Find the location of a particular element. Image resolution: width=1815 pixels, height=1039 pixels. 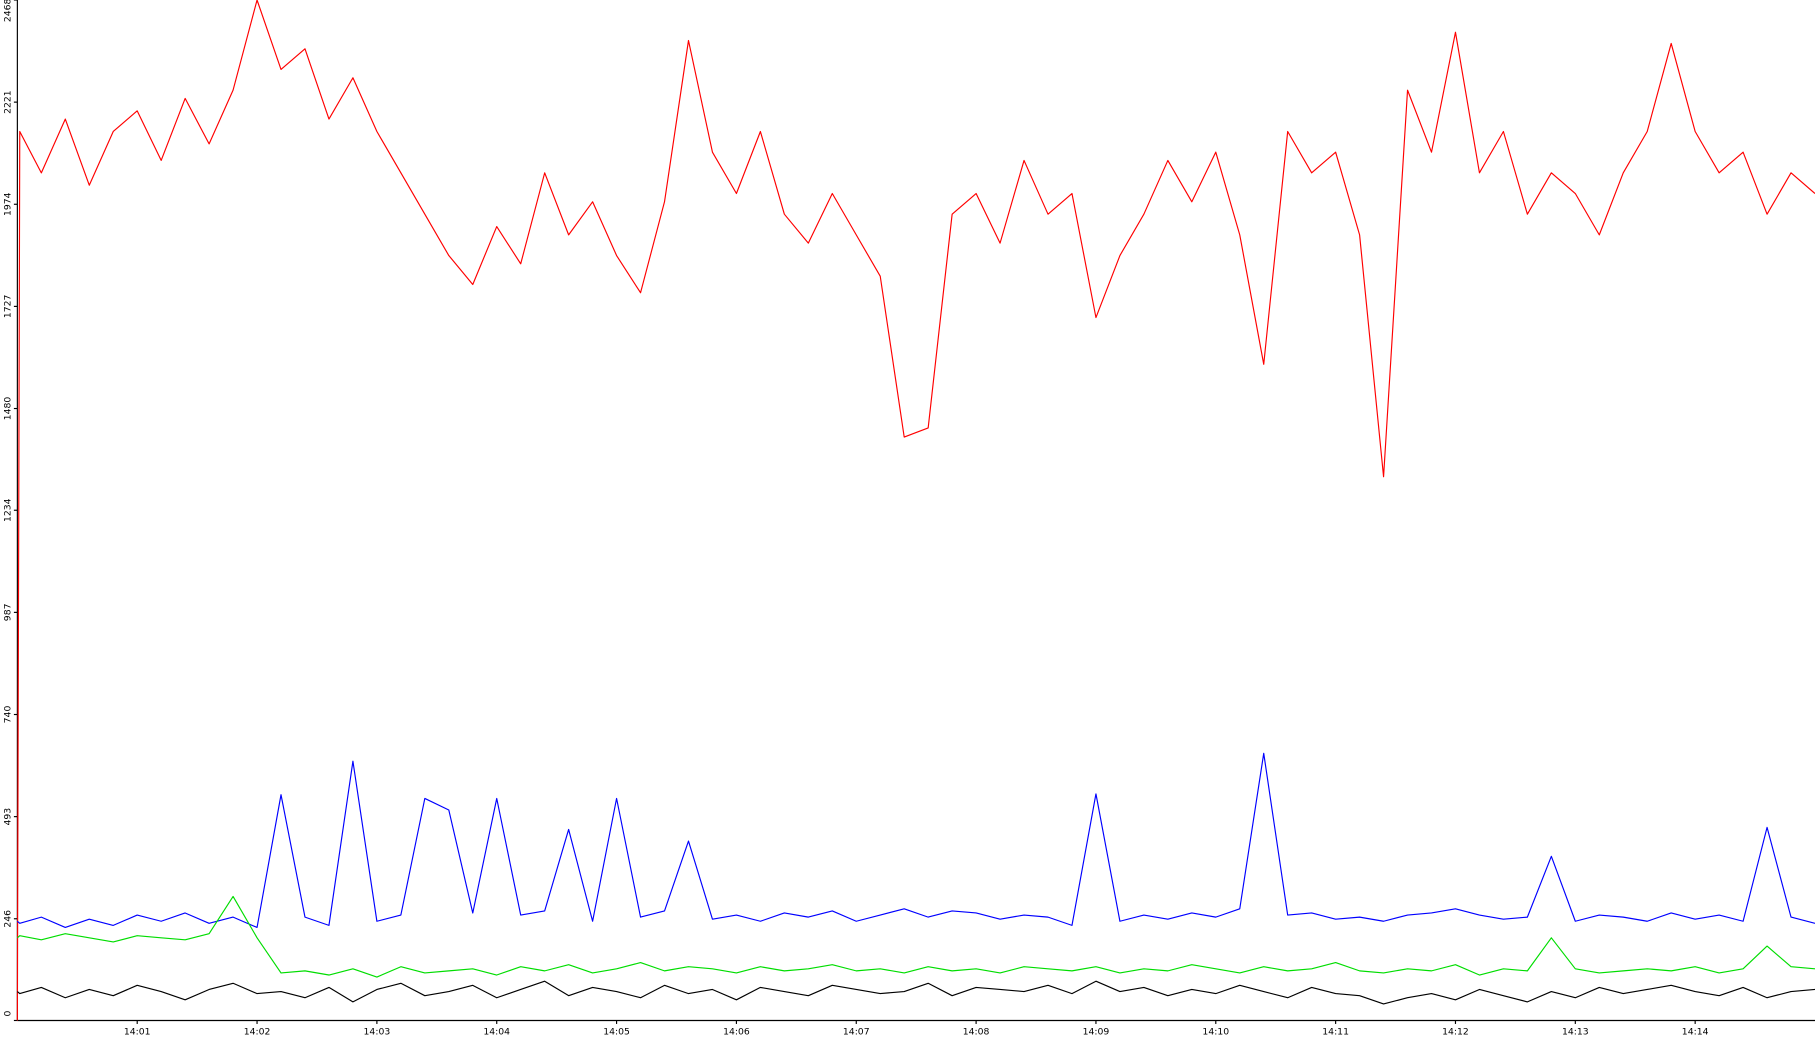

y-tick-label: 2221 is located at coordinates (8, 102).